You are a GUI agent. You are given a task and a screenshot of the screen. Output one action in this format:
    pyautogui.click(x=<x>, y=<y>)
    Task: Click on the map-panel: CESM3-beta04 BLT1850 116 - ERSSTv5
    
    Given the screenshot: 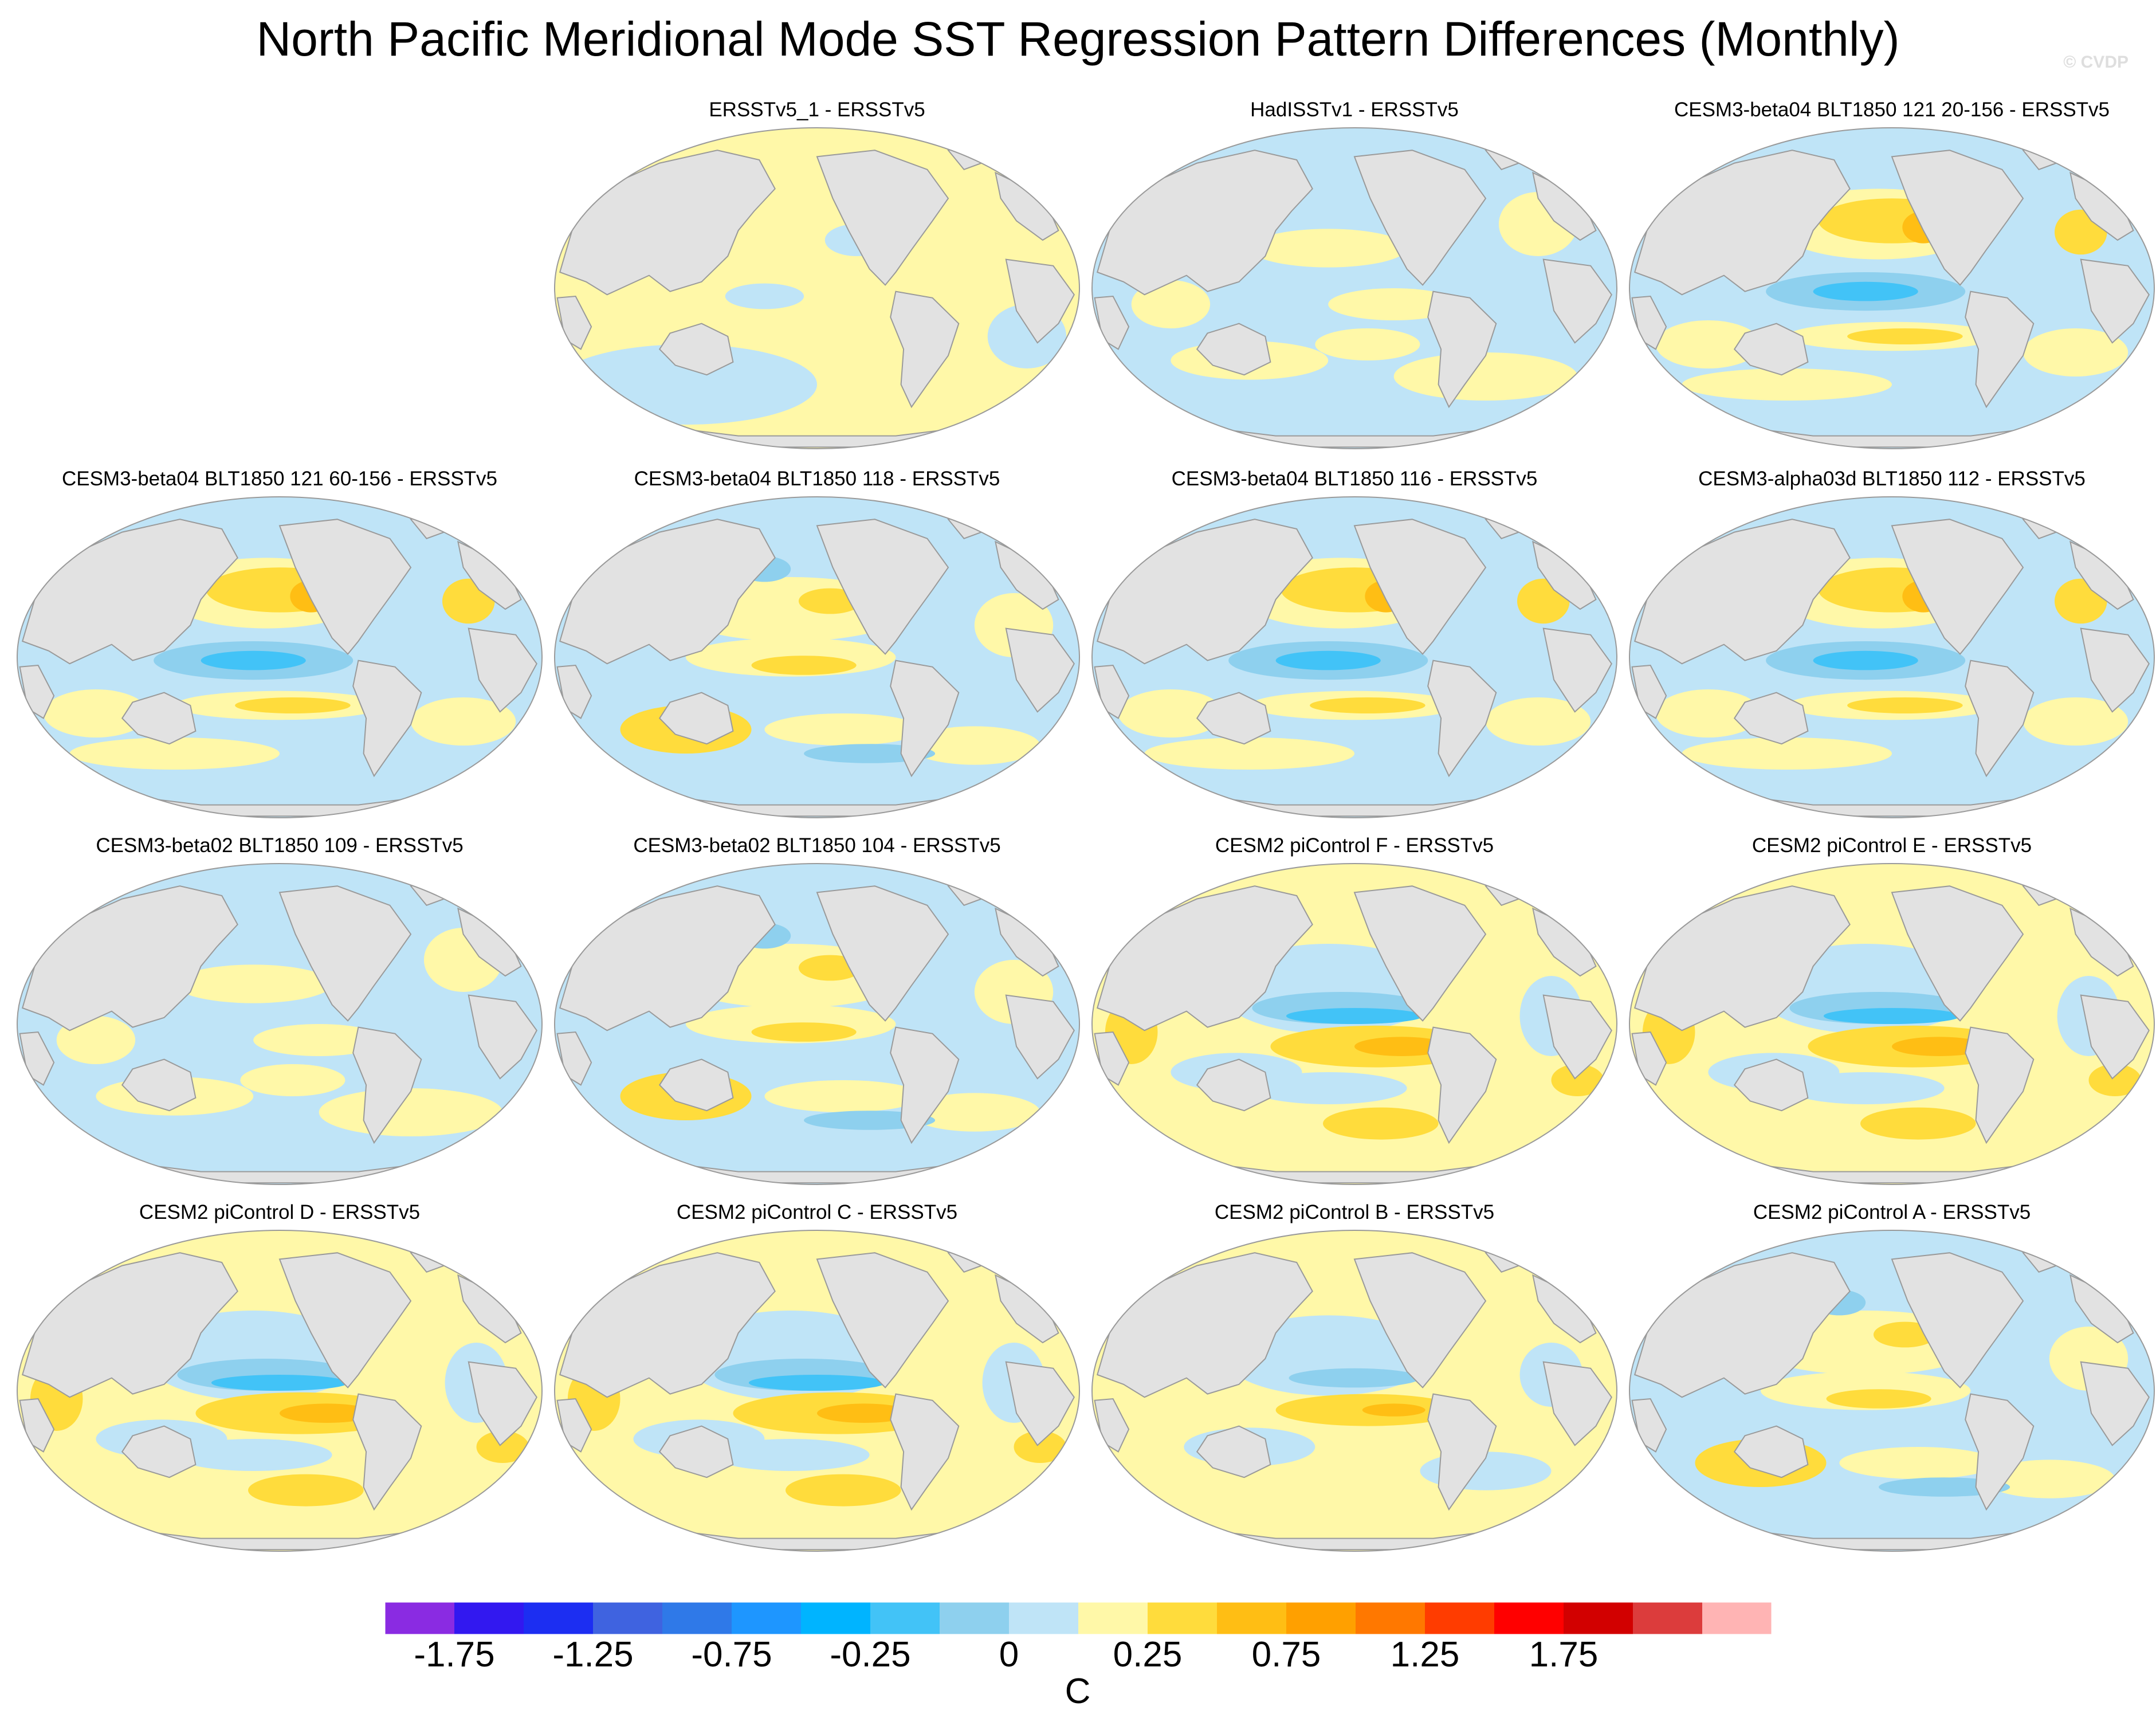 What is the action you would take?
    pyautogui.click(x=1354, y=643)
    